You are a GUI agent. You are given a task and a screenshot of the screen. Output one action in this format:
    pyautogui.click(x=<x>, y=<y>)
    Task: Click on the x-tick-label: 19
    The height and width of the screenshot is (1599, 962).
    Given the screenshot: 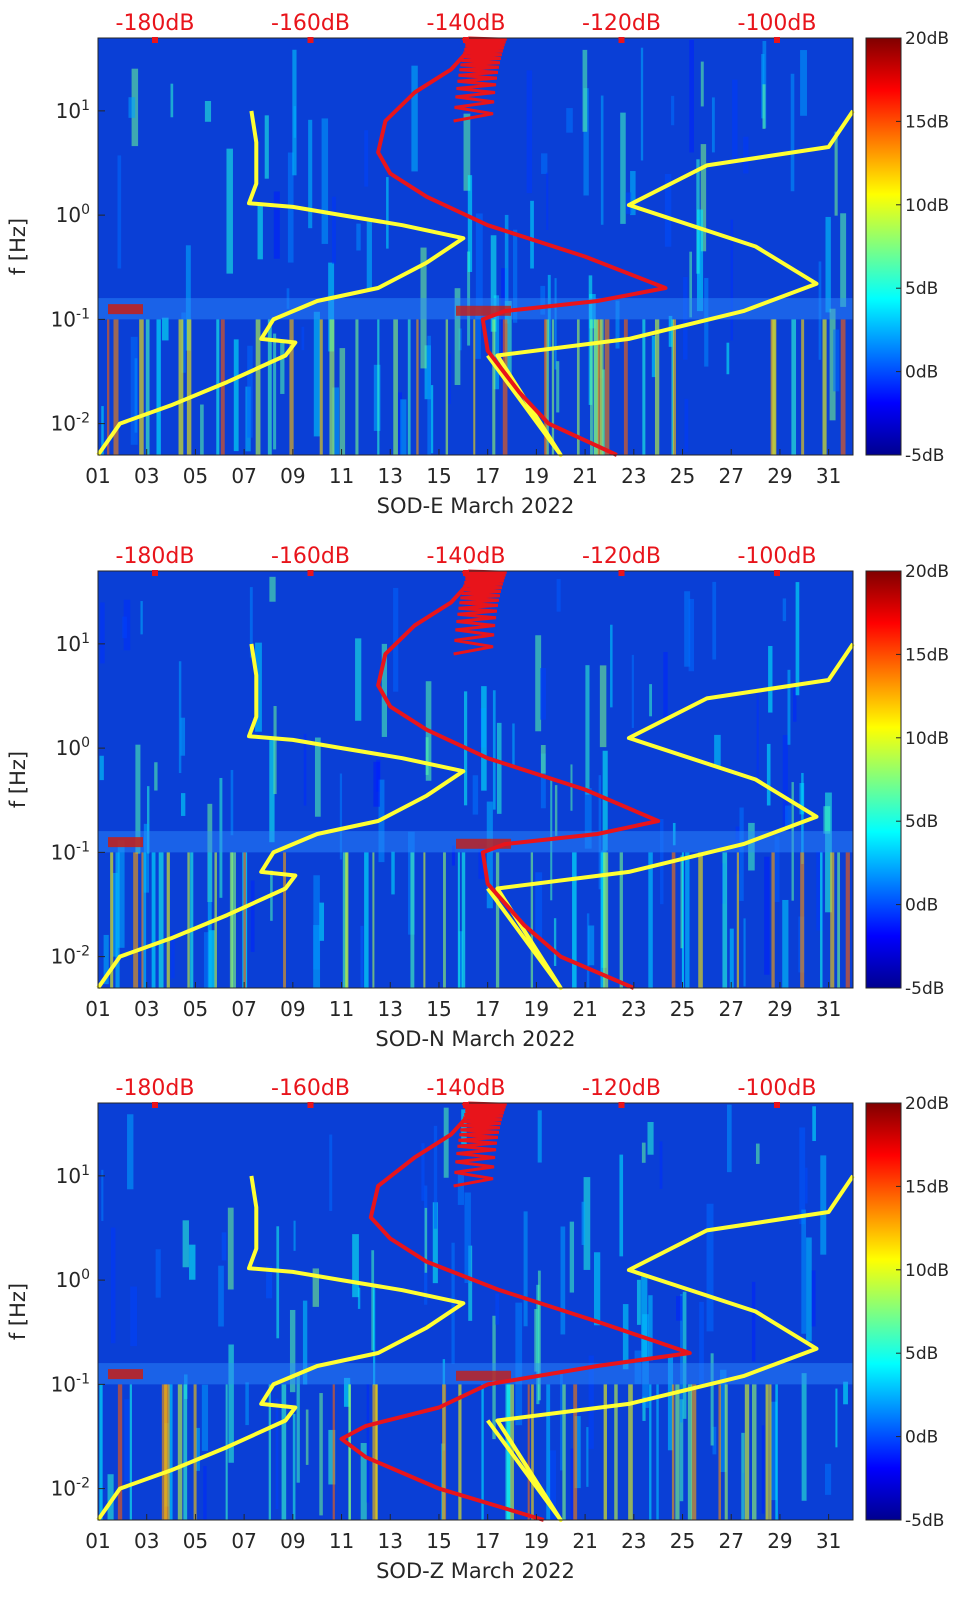 What is the action you would take?
    pyautogui.click(x=536, y=1009)
    